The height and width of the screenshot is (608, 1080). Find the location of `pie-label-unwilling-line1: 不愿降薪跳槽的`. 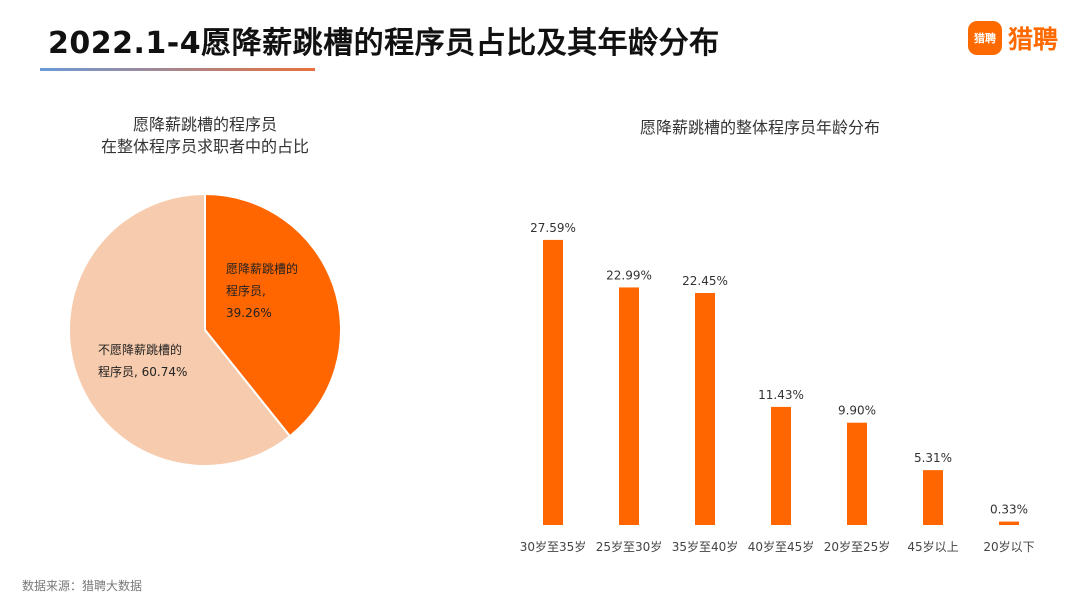

pie-label-unwilling-line1: 不愿降薪跳槽的 is located at coordinates (140, 350).